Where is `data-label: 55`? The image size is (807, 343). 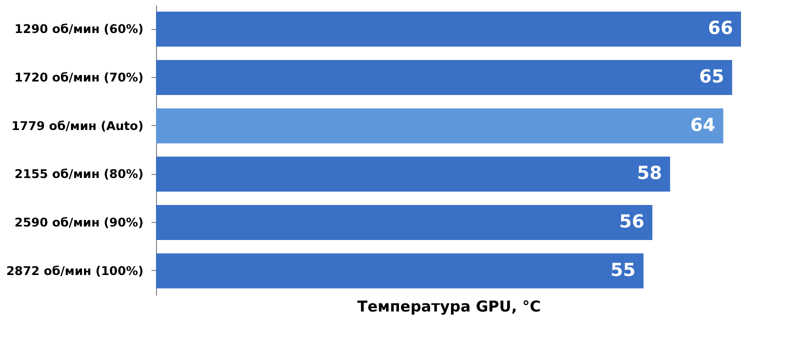 data-label: 55 is located at coordinates (623, 270).